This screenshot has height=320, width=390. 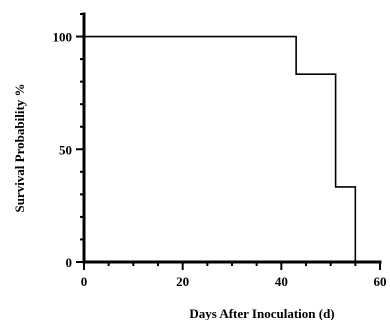 What do you see at coordinates (69, 262) in the screenshot?
I see `y-tick-label: 0` at bounding box center [69, 262].